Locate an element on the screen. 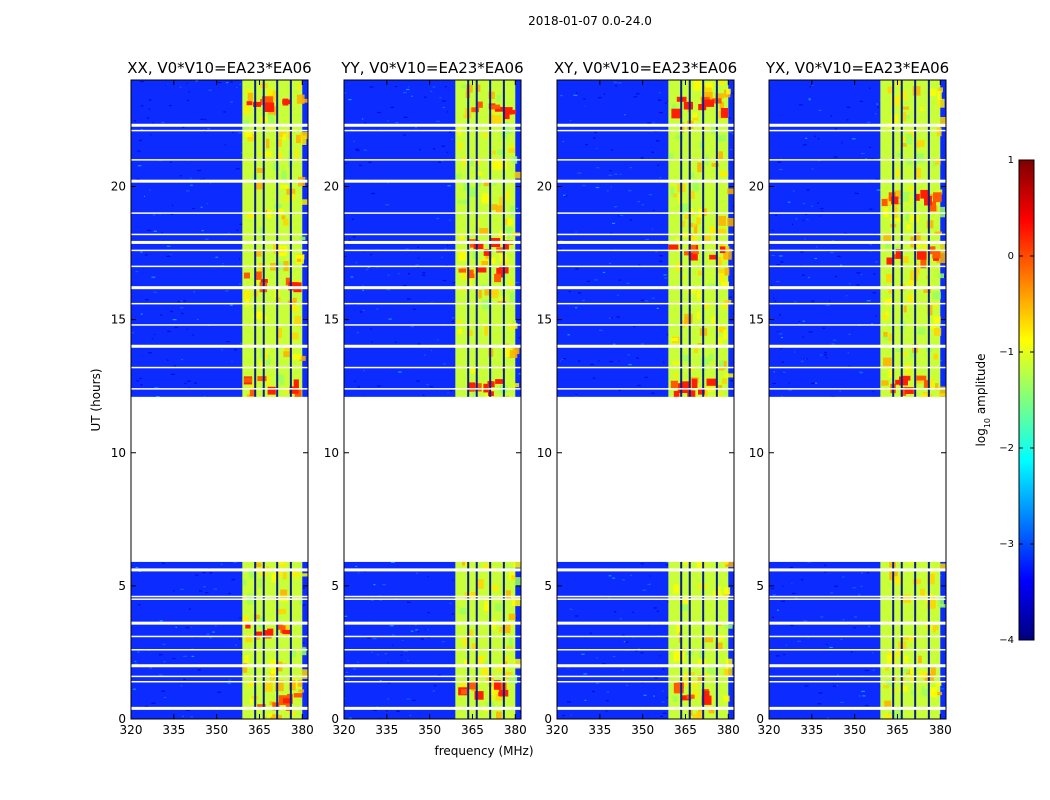 This screenshot has width=1050, height=800. x-tick-label: 380 is located at coordinates (728, 730).